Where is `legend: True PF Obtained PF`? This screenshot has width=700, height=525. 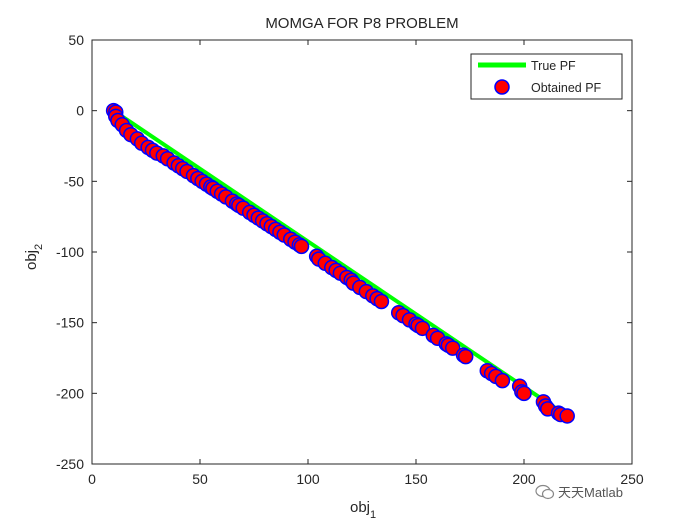
legend: True PF Obtained PF is located at coordinates (546, 76).